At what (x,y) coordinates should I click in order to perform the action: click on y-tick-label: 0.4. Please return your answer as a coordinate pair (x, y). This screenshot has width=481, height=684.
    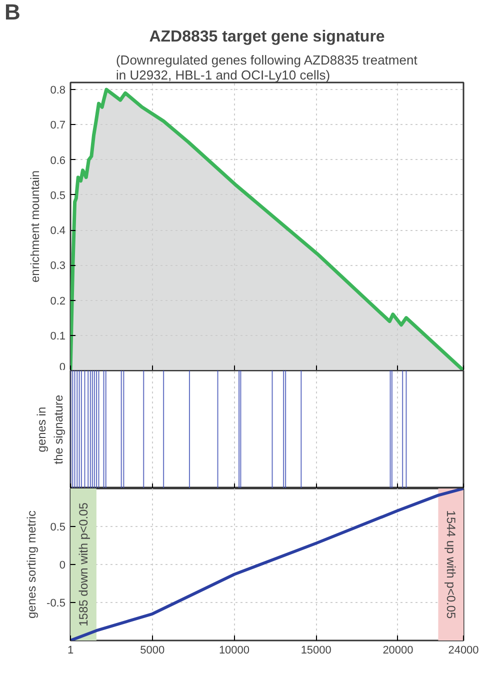
    Looking at the image, I should click on (58, 231).